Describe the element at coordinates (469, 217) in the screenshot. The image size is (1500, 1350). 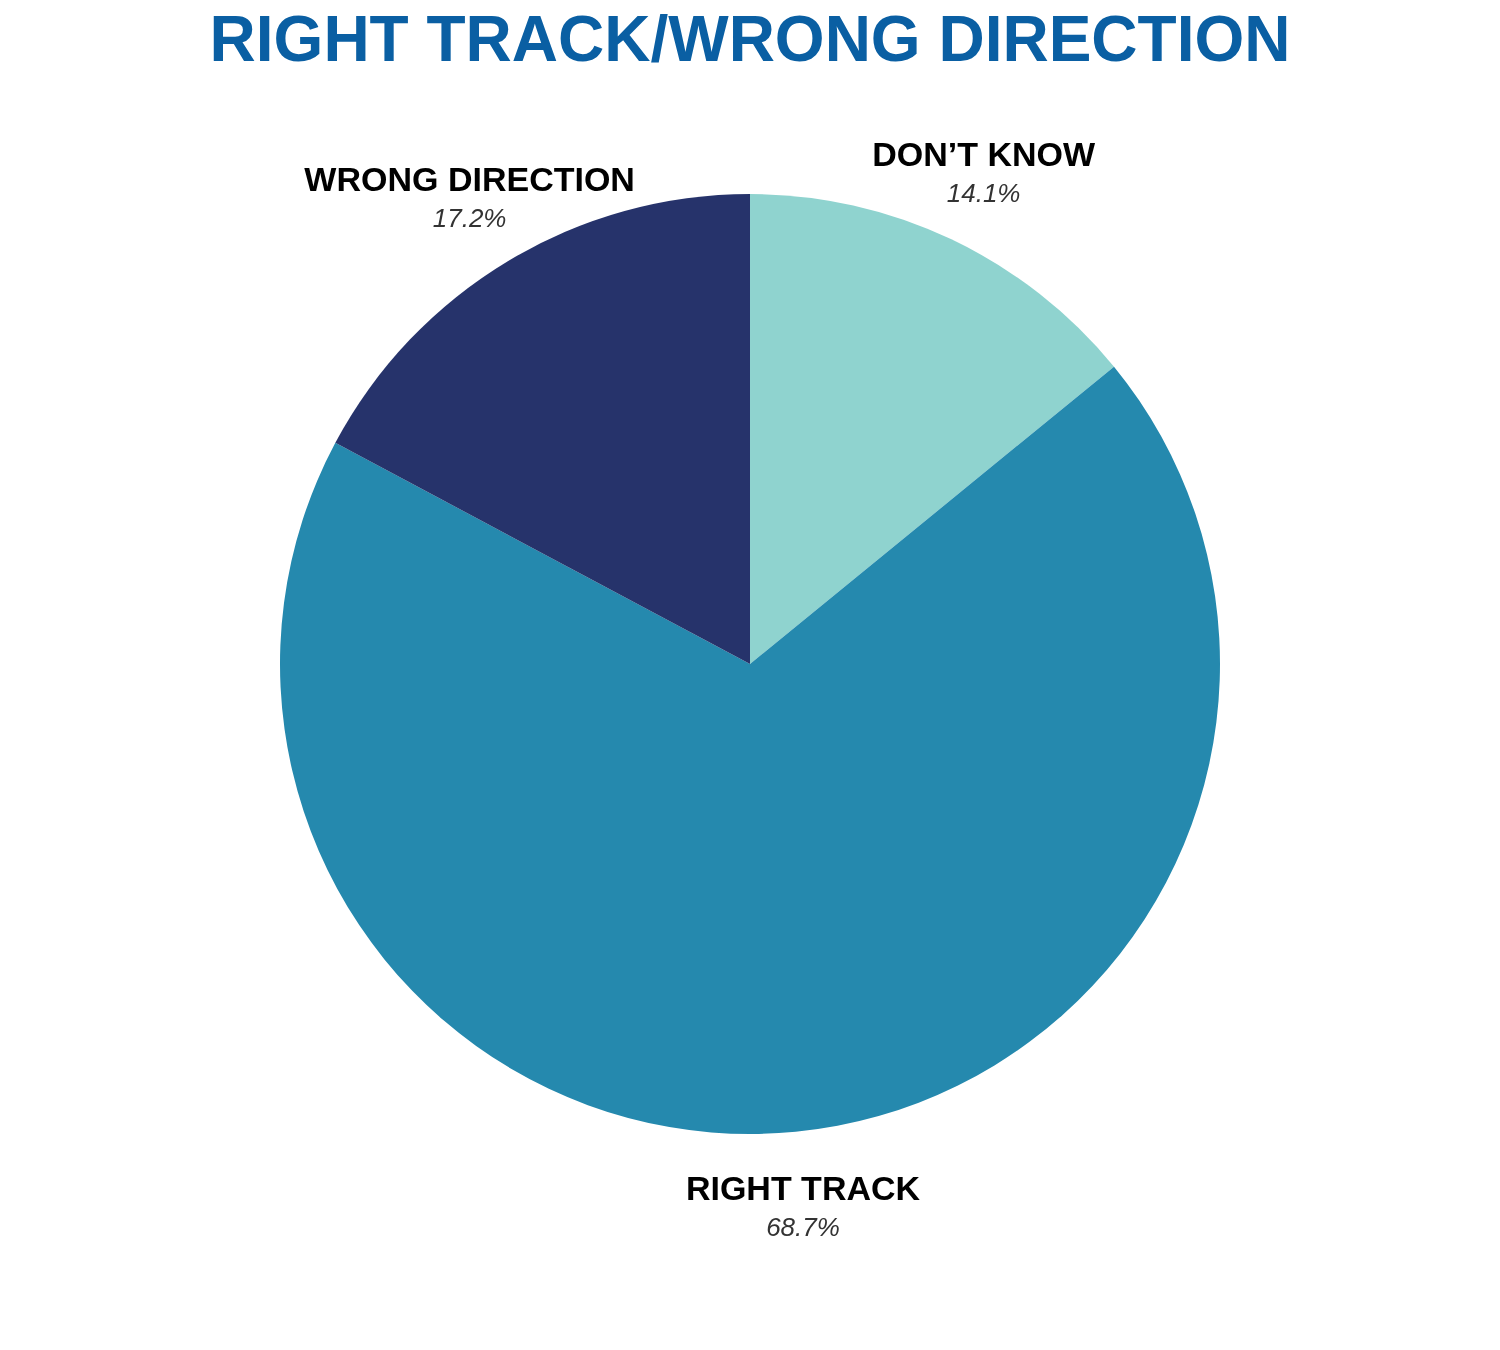
I see `data-label: 17.2%` at that location.